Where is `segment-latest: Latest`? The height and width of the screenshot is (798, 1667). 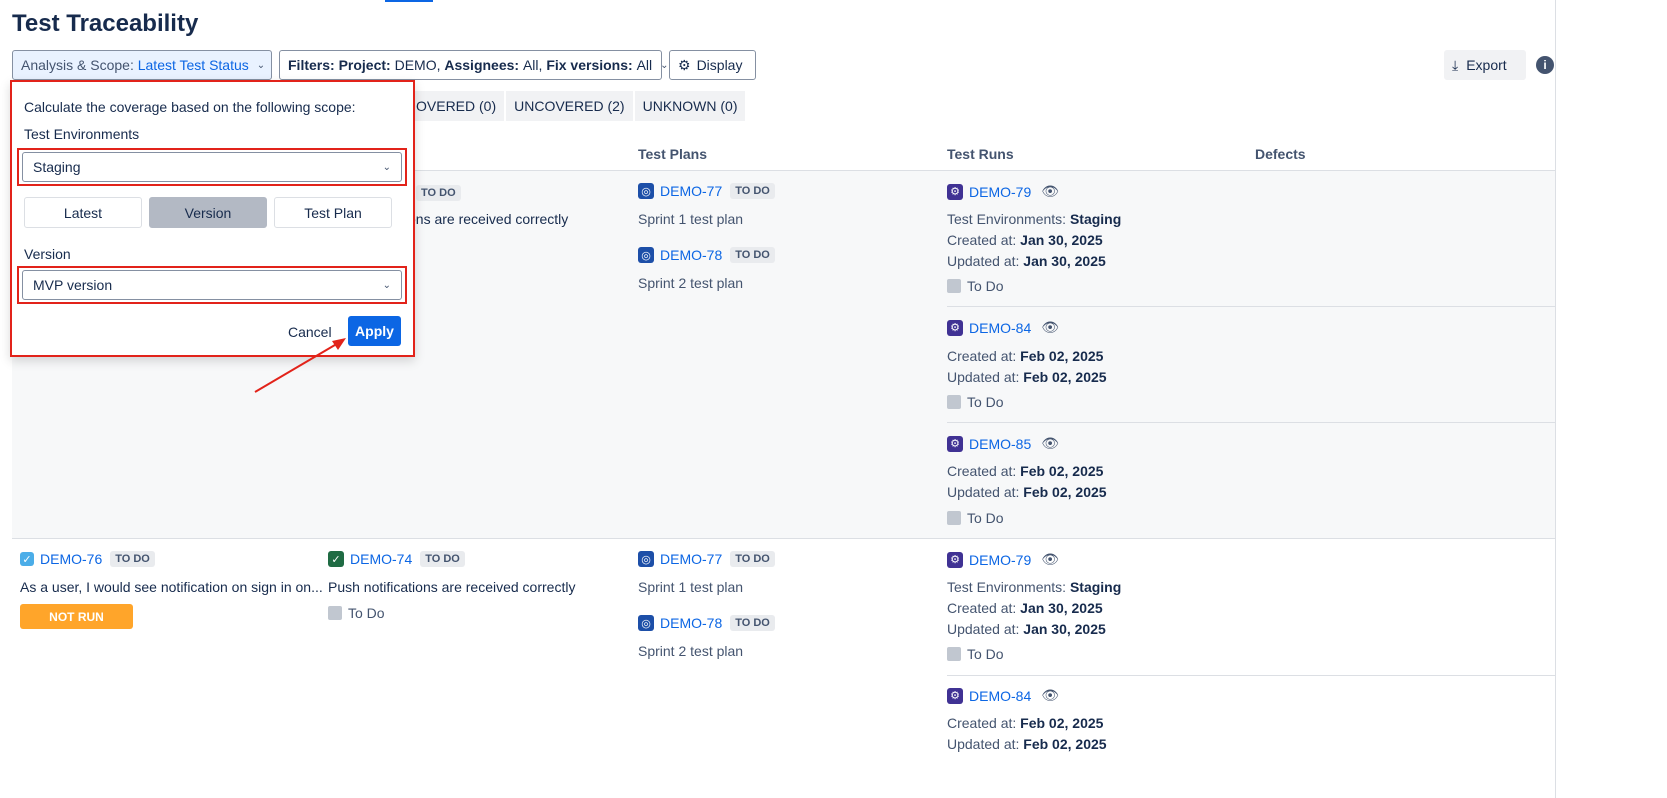 segment-latest: Latest is located at coordinates (83, 212).